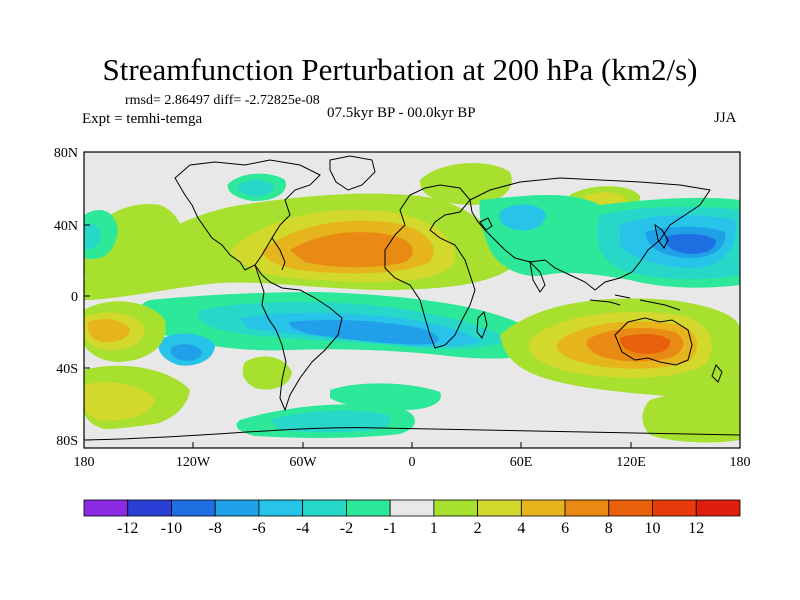  I want to click on colorbar-label: -1, so click(389, 528).